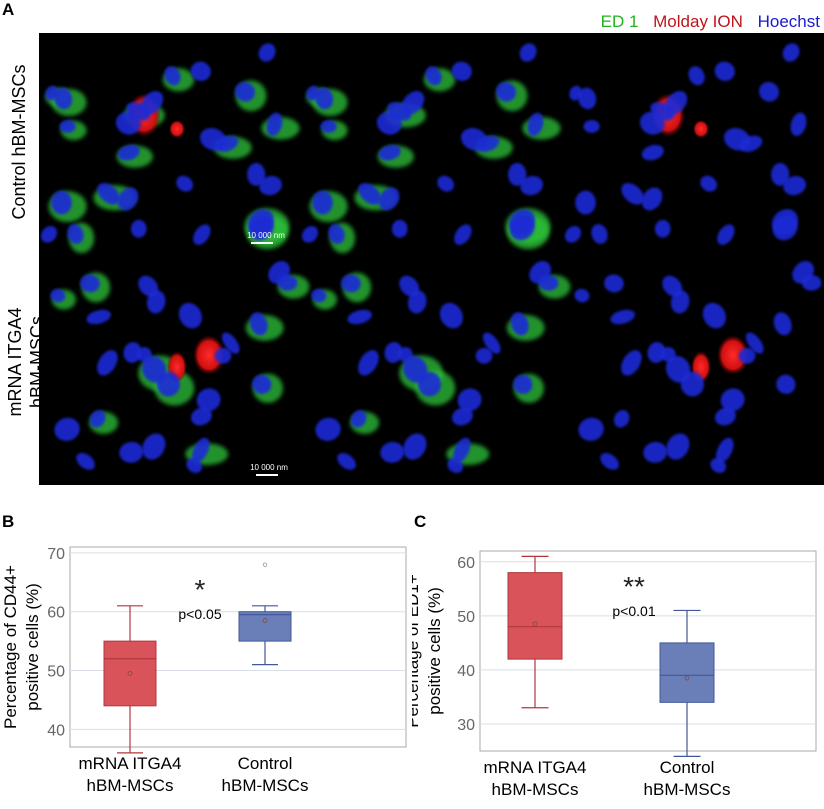  I want to click on chart-c-significance-stars: **, so click(634, 586).